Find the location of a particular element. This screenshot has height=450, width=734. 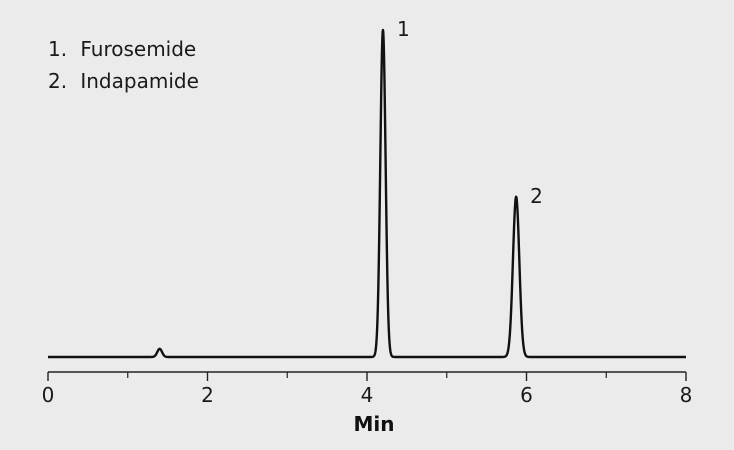

legend-name: Furosemide is located at coordinates (138, 49).